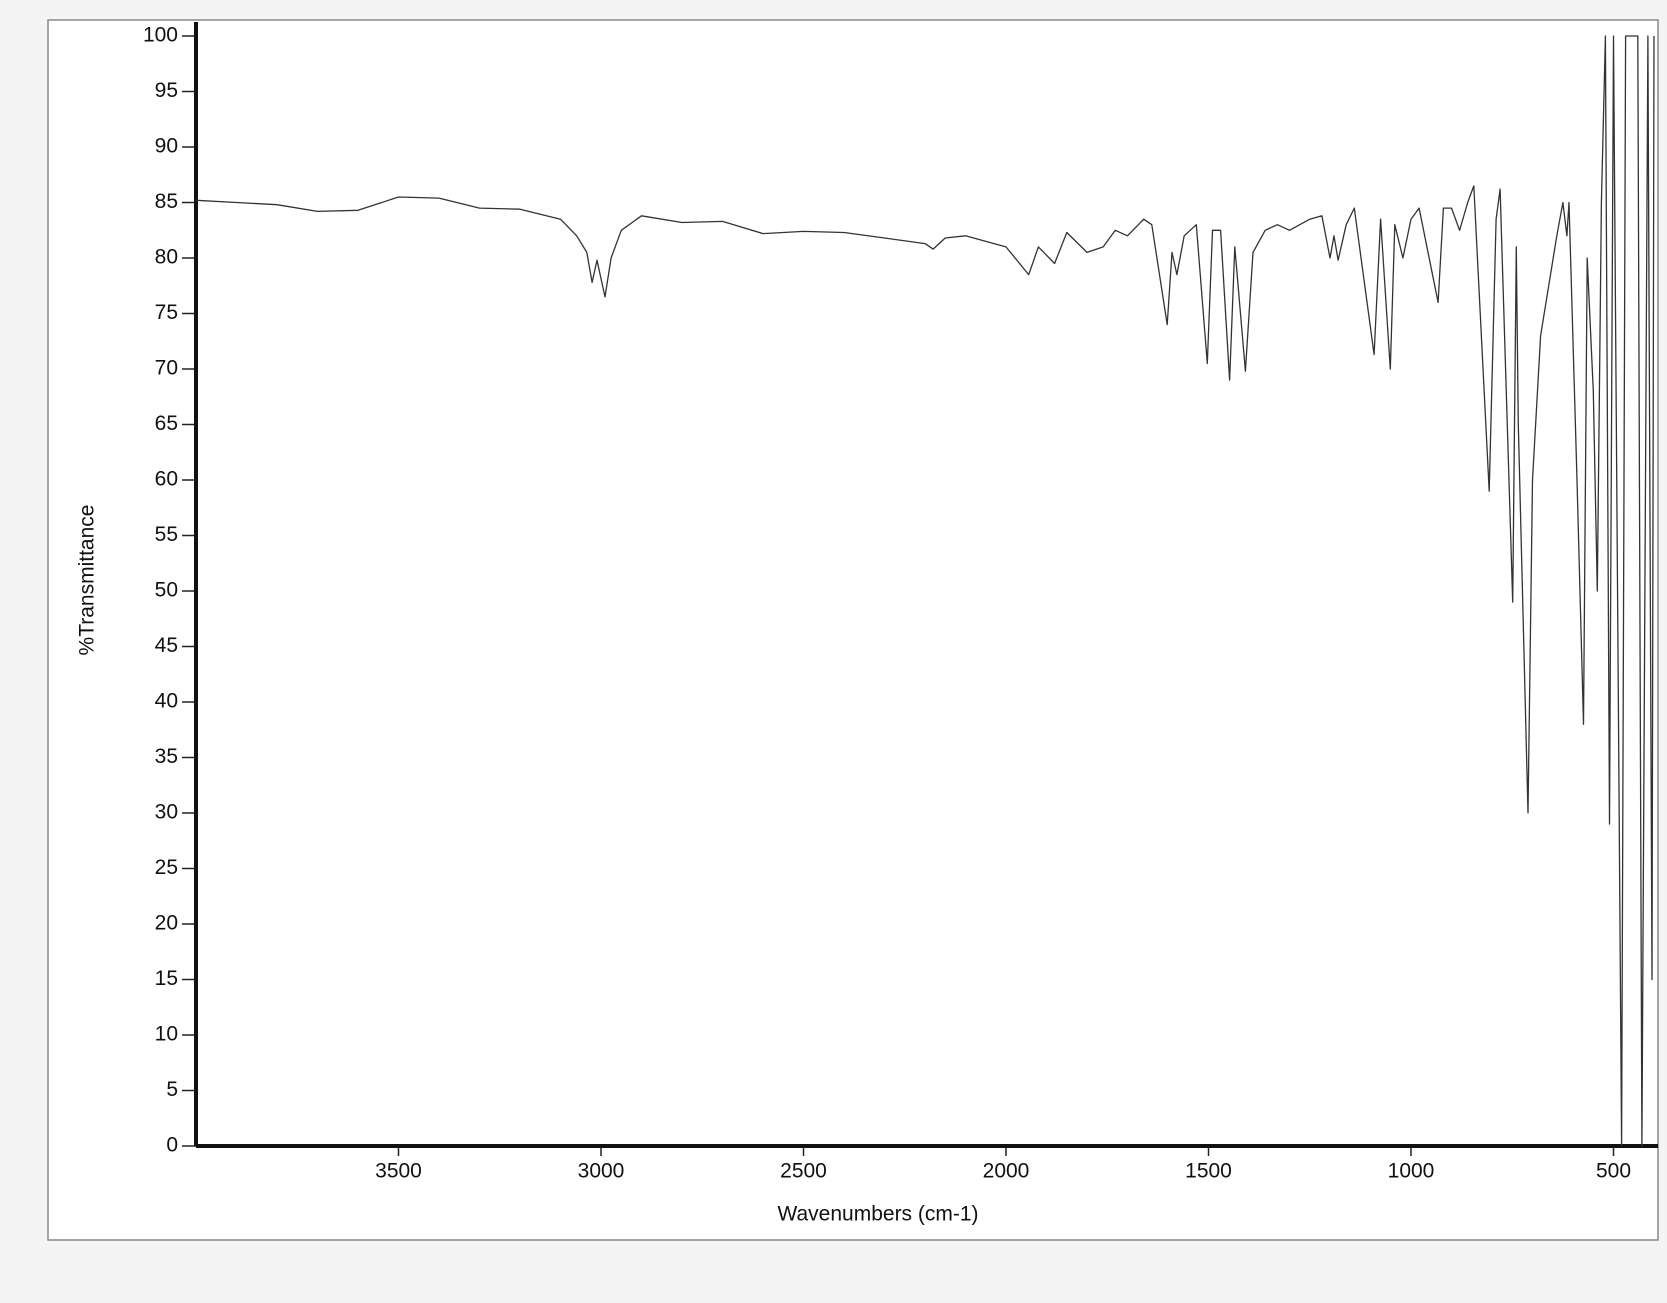 The image size is (1667, 1303). What do you see at coordinates (398, 1171) in the screenshot?
I see `x-tick-label: 3500` at bounding box center [398, 1171].